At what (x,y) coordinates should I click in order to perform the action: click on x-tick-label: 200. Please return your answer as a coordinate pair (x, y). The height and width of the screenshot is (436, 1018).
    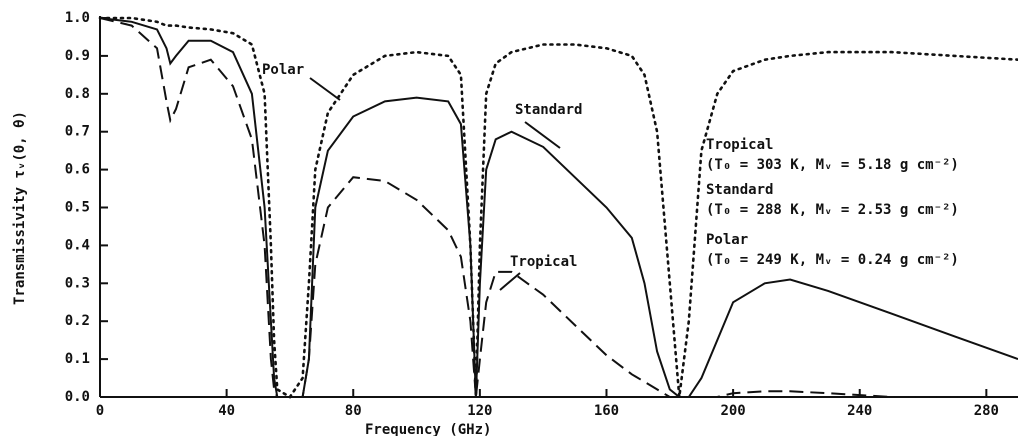
    Looking at the image, I should click on (732, 411).